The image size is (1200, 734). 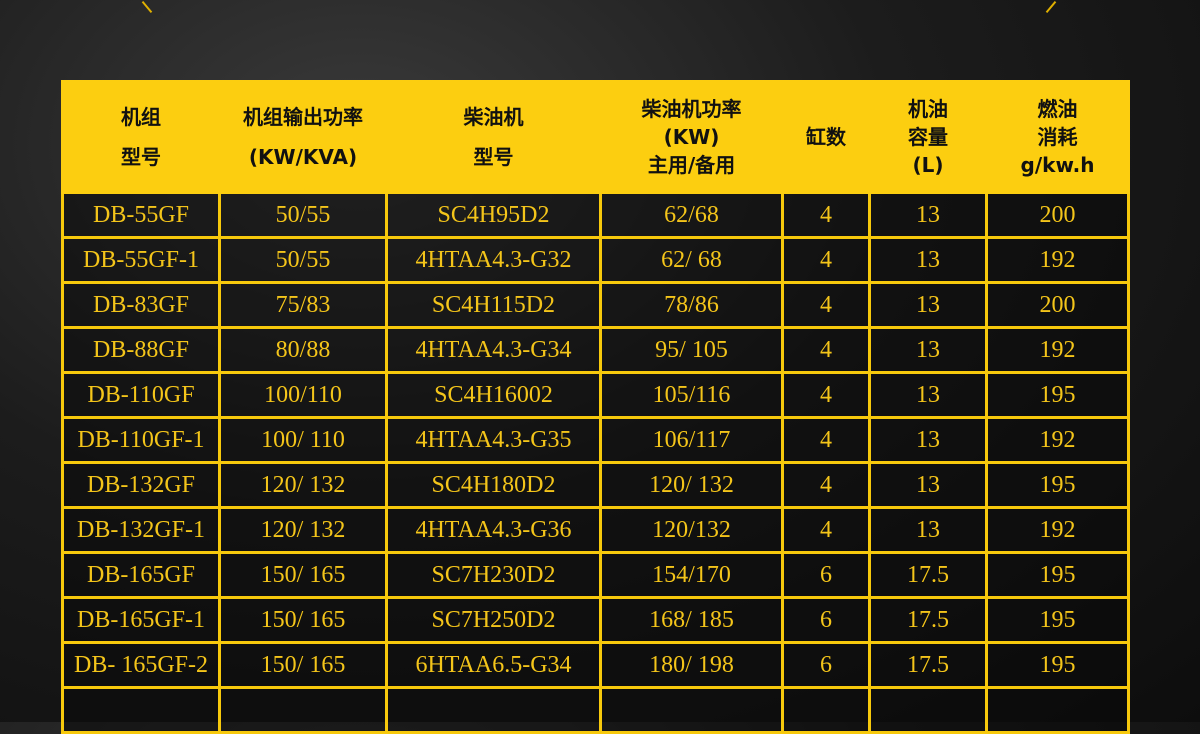 What do you see at coordinates (141, 117) in the screenshot?
I see `column-header-line: 机组` at bounding box center [141, 117].